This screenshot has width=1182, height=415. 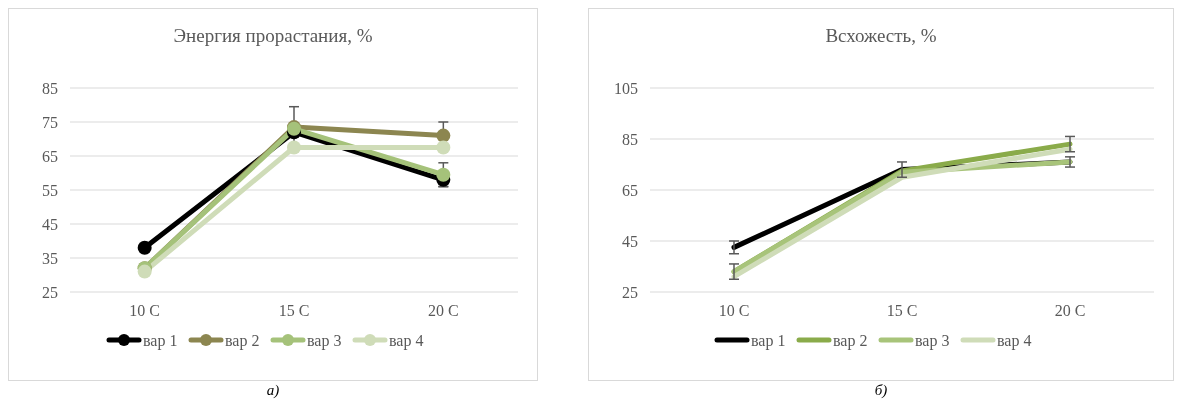 I want to click on chart-title: Всхожесть, %, so click(x=881, y=35).